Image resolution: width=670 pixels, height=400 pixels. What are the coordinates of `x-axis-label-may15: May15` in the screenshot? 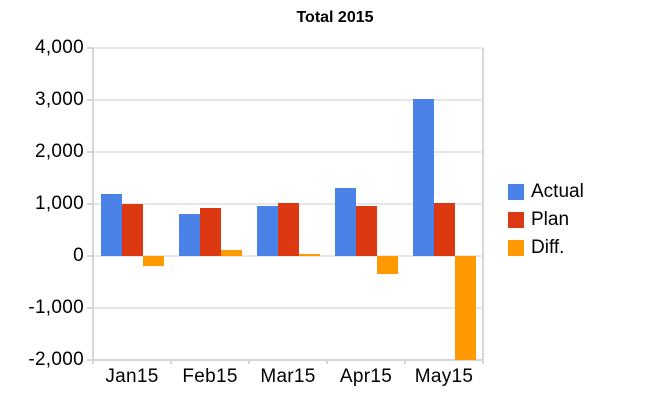 It's located at (444, 376).